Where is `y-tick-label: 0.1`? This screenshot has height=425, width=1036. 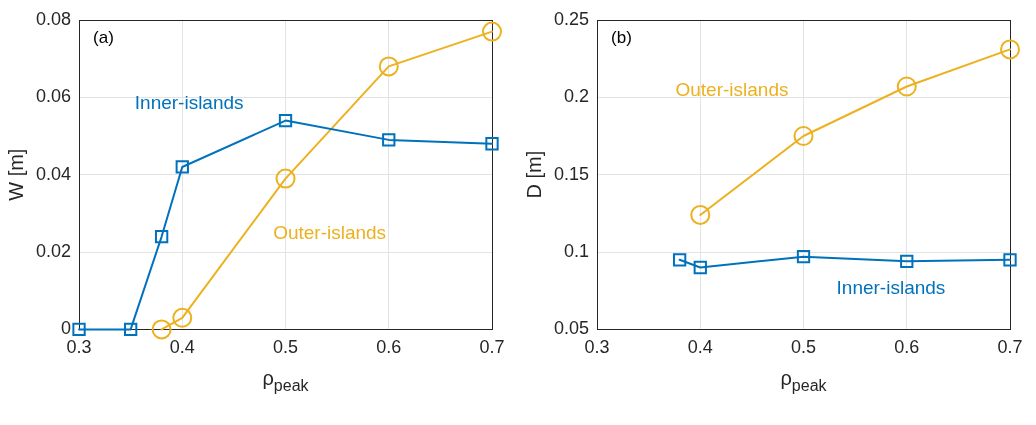
y-tick-label: 0.1 is located at coordinates (577, 251).